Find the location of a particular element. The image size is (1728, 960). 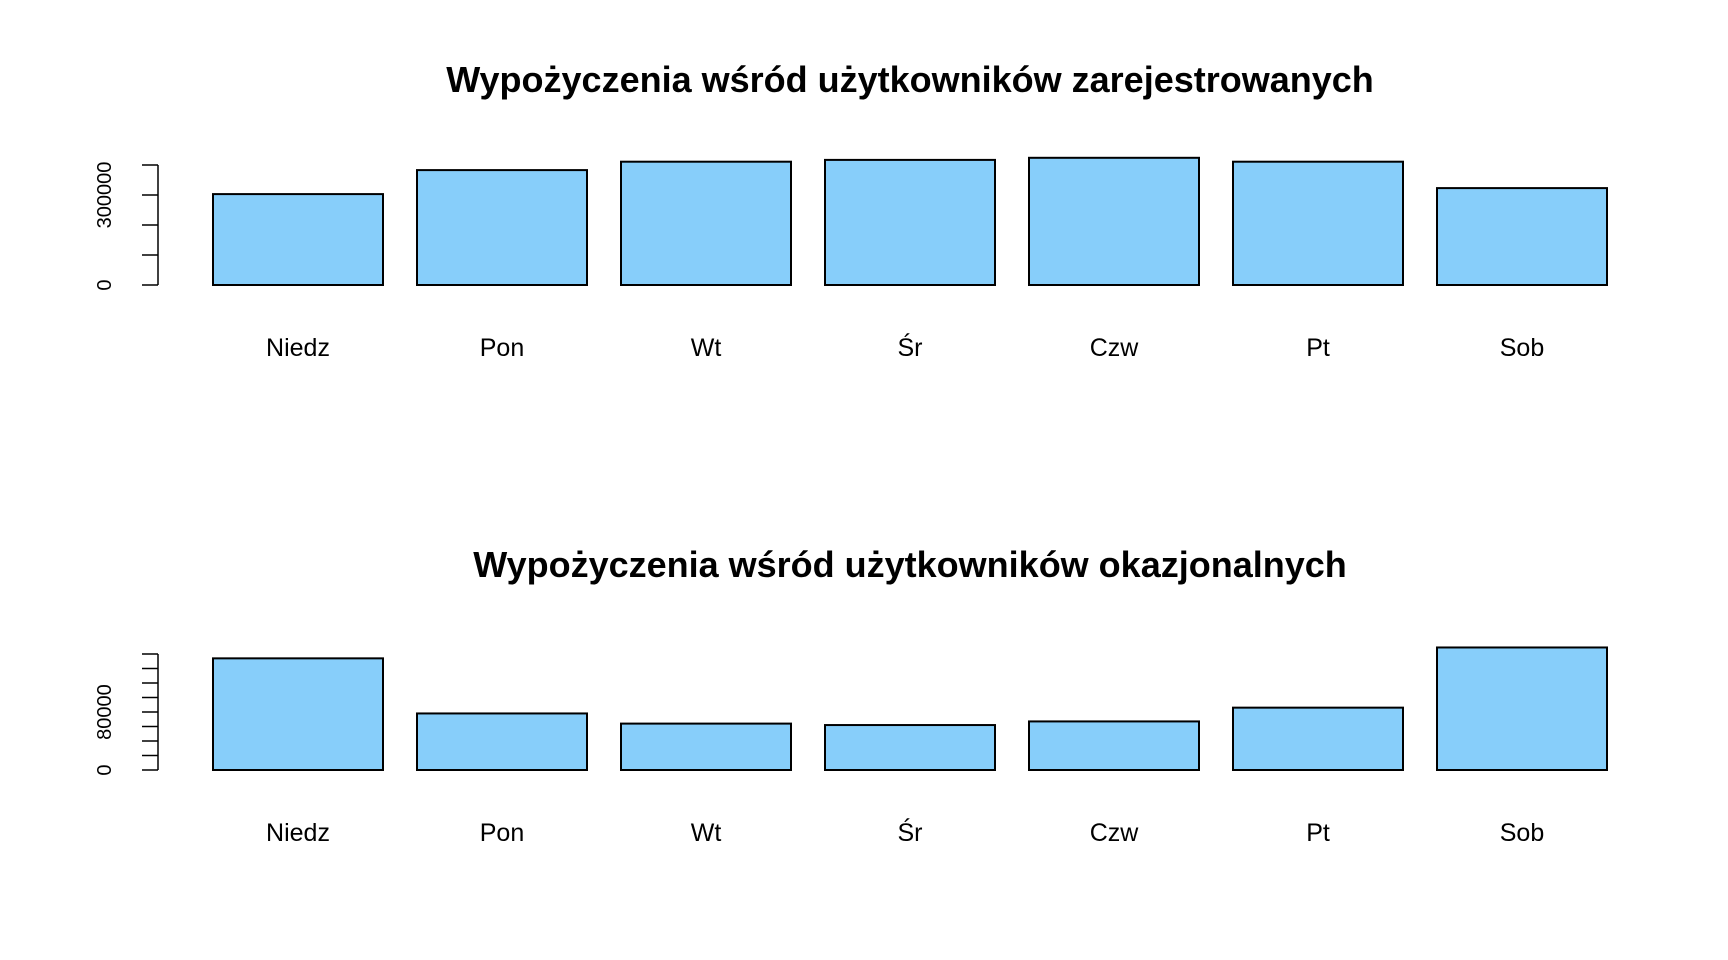

top-chart-y-tick-label: 0 is located at coordinates (105, 284).